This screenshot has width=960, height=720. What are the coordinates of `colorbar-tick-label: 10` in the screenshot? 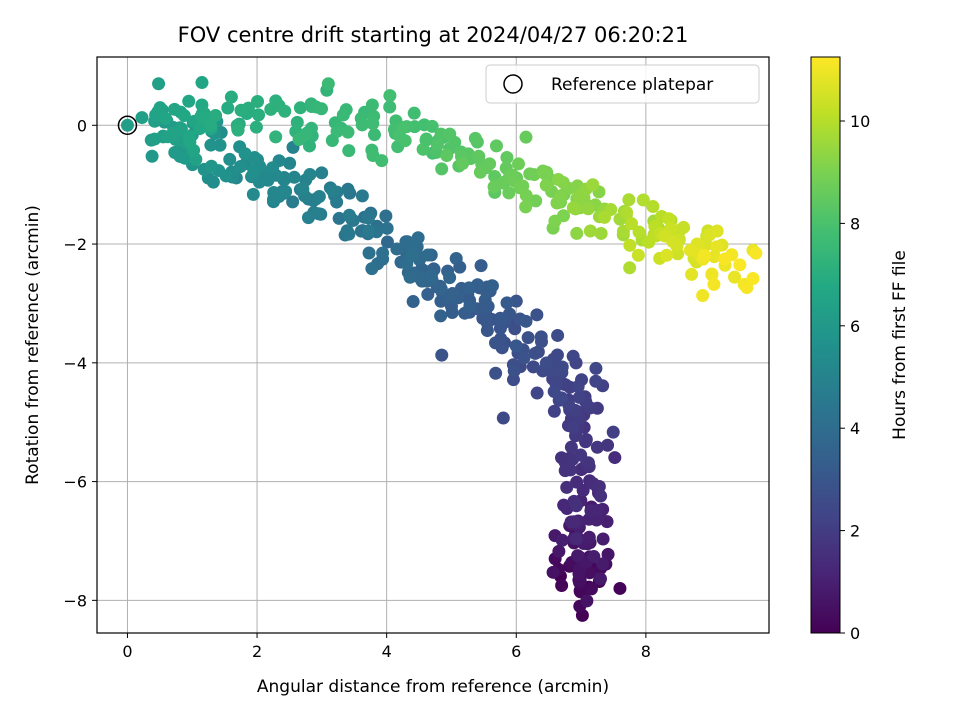 It's located at (860, 121).